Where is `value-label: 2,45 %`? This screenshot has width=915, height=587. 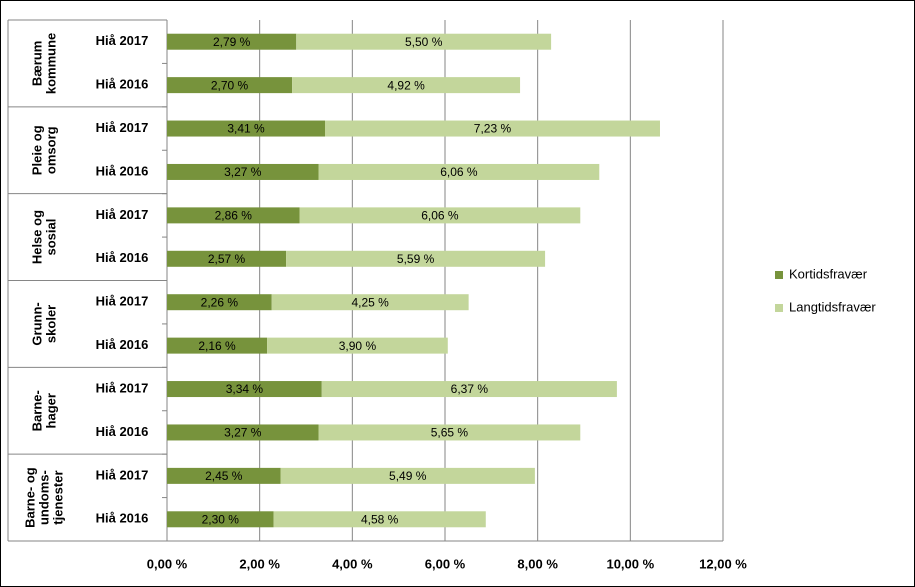 value-label: 2,45 % is located at coordinates (224, 476).